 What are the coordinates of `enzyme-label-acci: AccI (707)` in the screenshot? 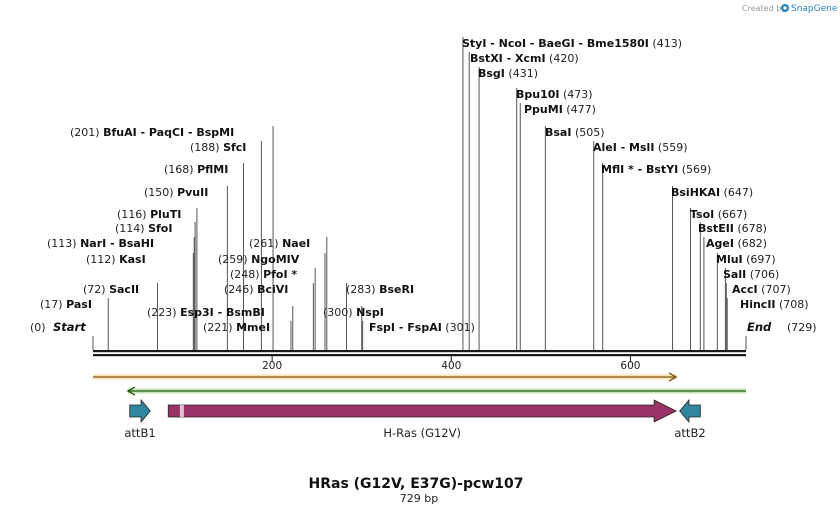 It's located at (761, 289).